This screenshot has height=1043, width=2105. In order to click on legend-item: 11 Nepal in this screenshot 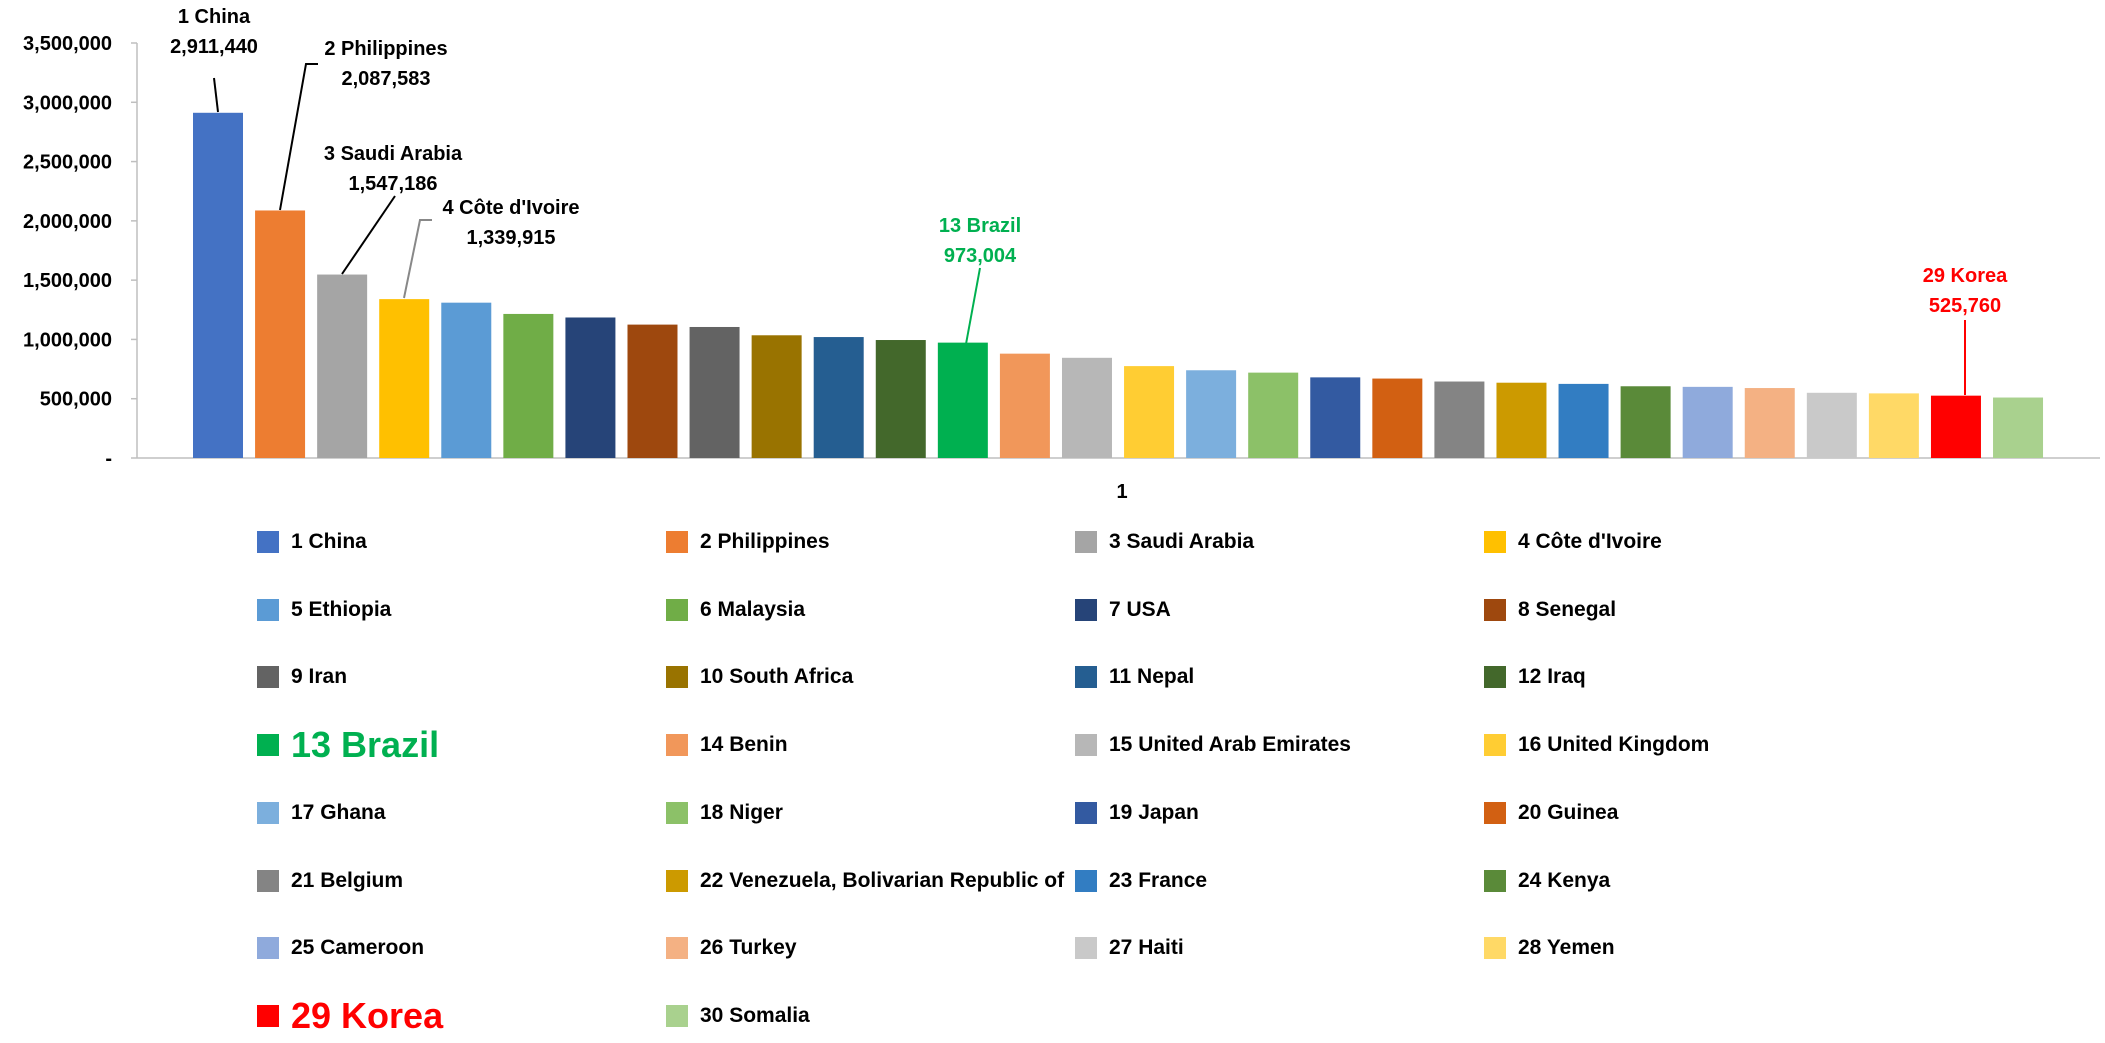, I will do `click(1134, 677)`.